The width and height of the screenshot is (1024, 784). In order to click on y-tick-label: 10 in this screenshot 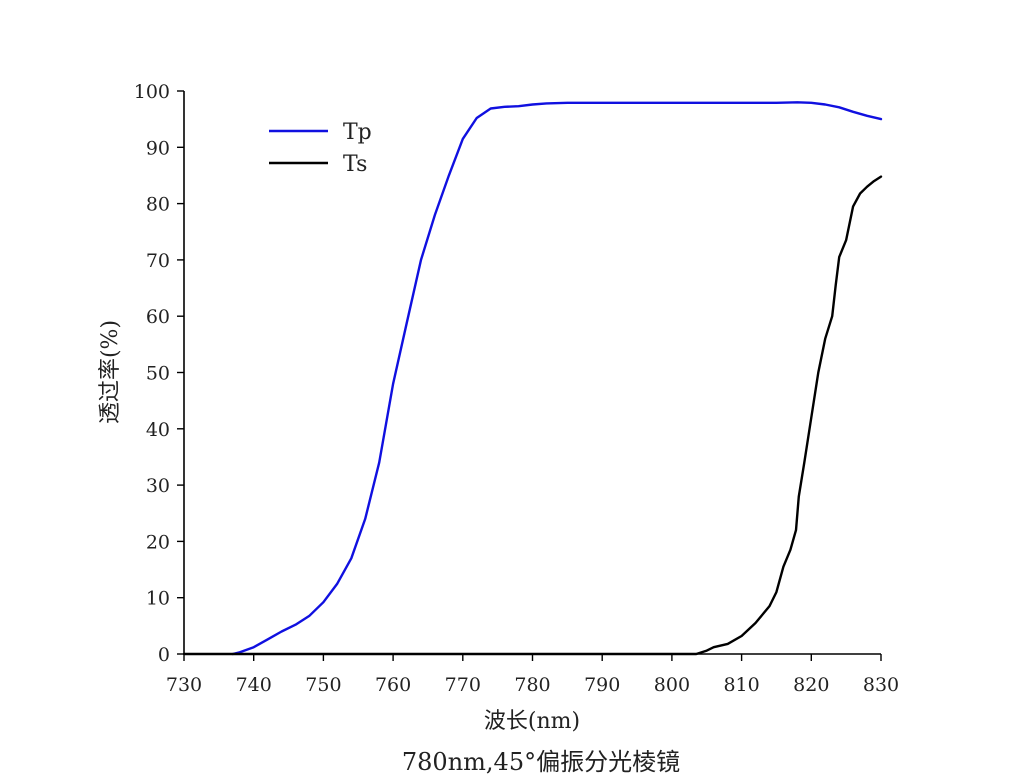, I will do `click(158, 599)`.